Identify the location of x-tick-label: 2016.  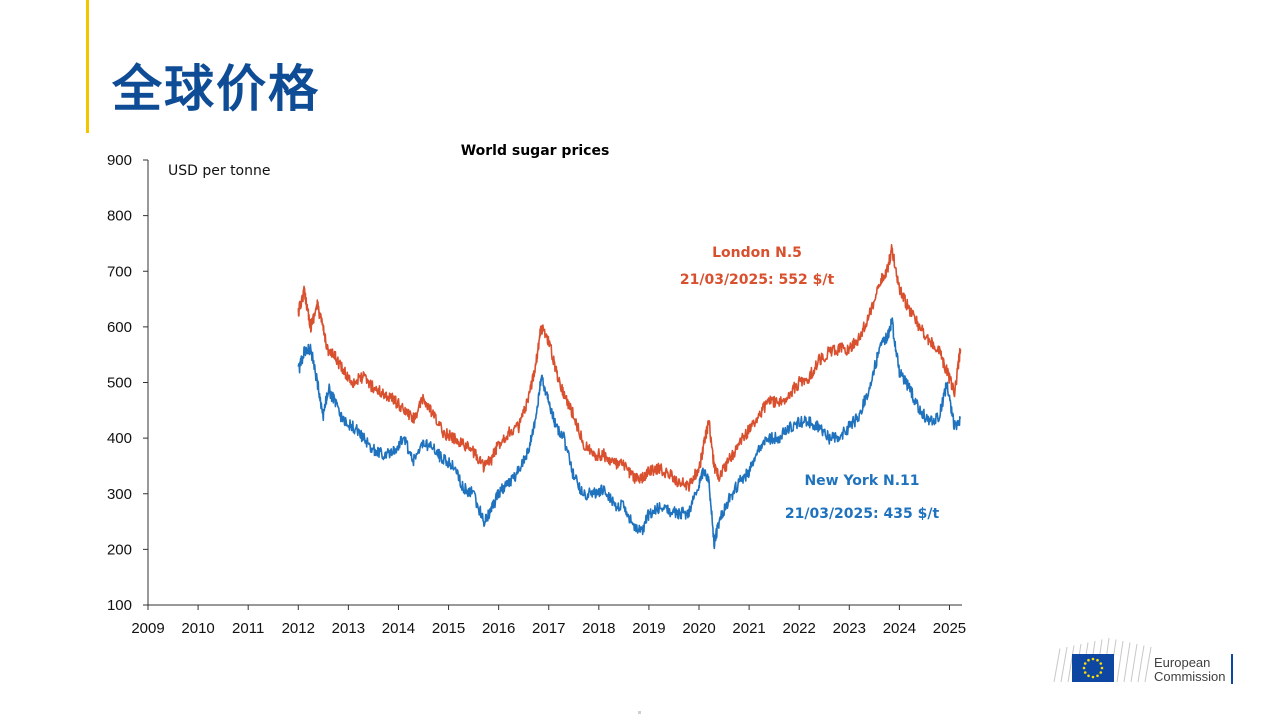
(498, 628).